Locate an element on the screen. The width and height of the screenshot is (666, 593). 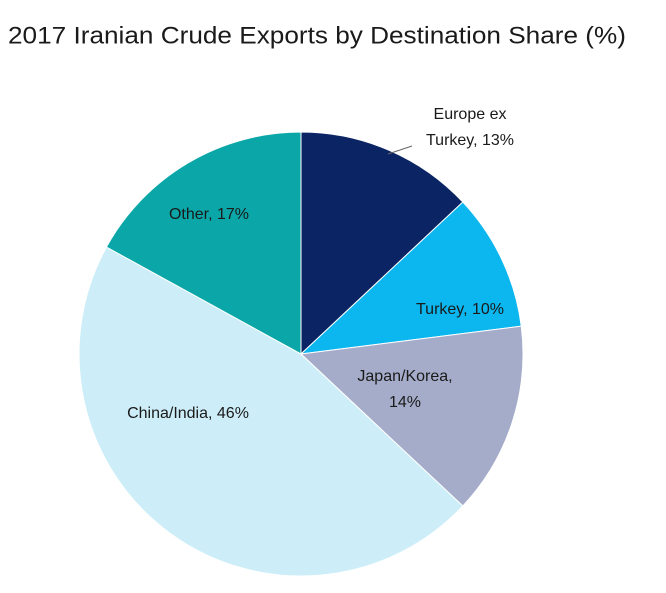
data-label: Other, 17% is located at coordinates (209, 214).